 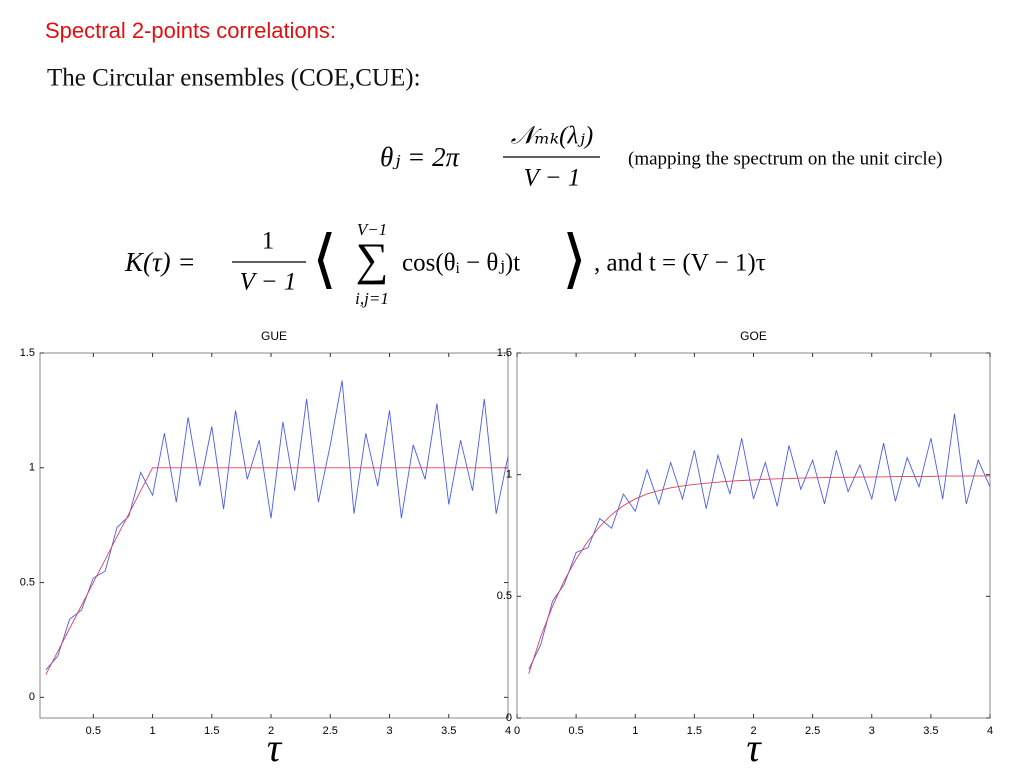 What do you see at coordinates (372, 298) in the screenshot?
I see `sum-lower: i,j=1` at bounding box center [372, 298].